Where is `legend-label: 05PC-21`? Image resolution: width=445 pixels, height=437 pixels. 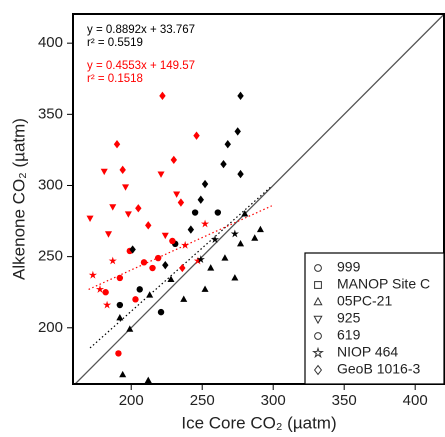 legend-label: 05PC-21 is located at coordinates (364, 301).